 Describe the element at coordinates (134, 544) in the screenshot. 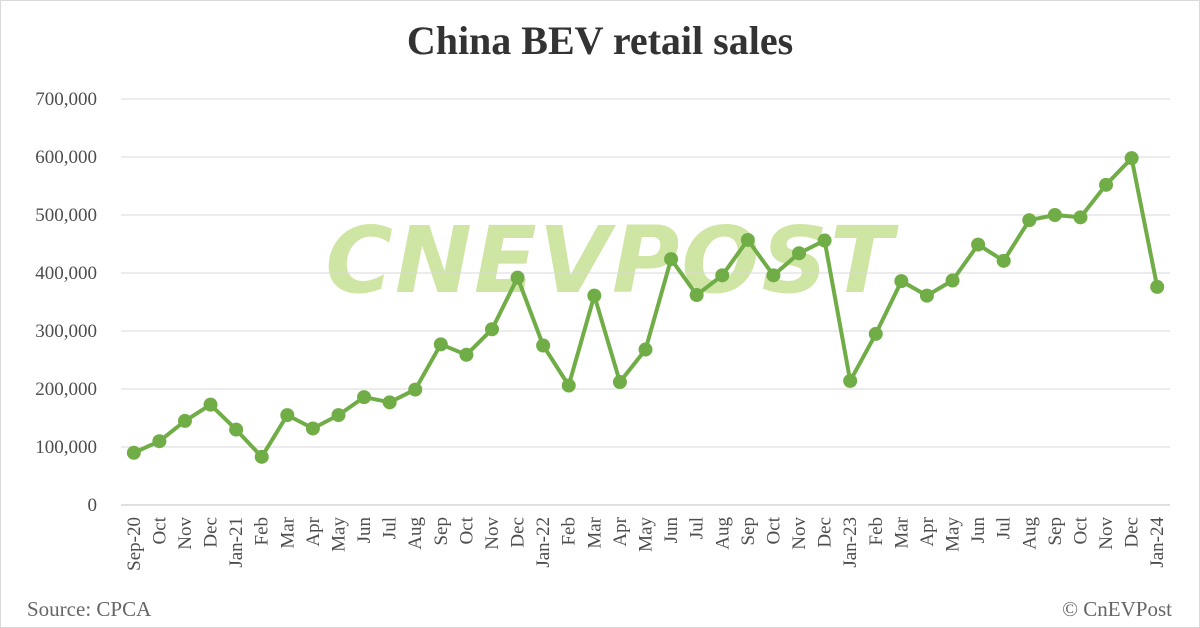

I see `x-tick-label: Sep-20` at that location.